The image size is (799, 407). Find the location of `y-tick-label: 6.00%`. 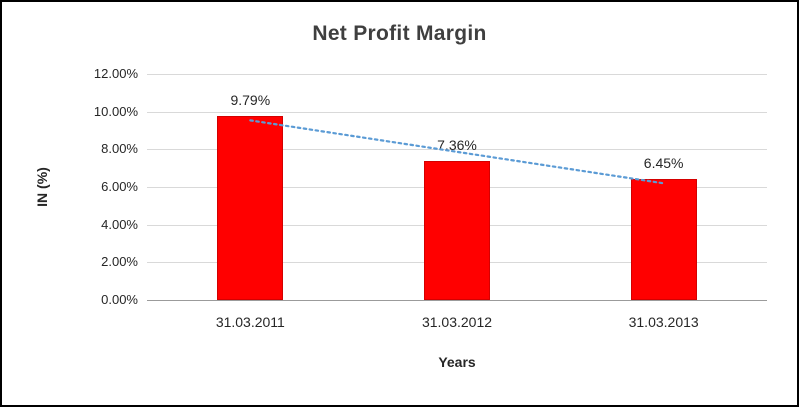

y-tick-label: 6.00% is located at coordinates (119, 186).